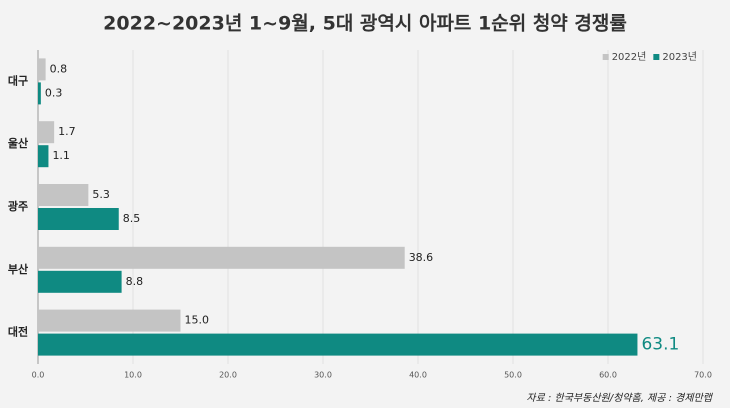 This screenshot has height=408, width=730. I want to click on y-tick-label: 대전, so click(18, 332).